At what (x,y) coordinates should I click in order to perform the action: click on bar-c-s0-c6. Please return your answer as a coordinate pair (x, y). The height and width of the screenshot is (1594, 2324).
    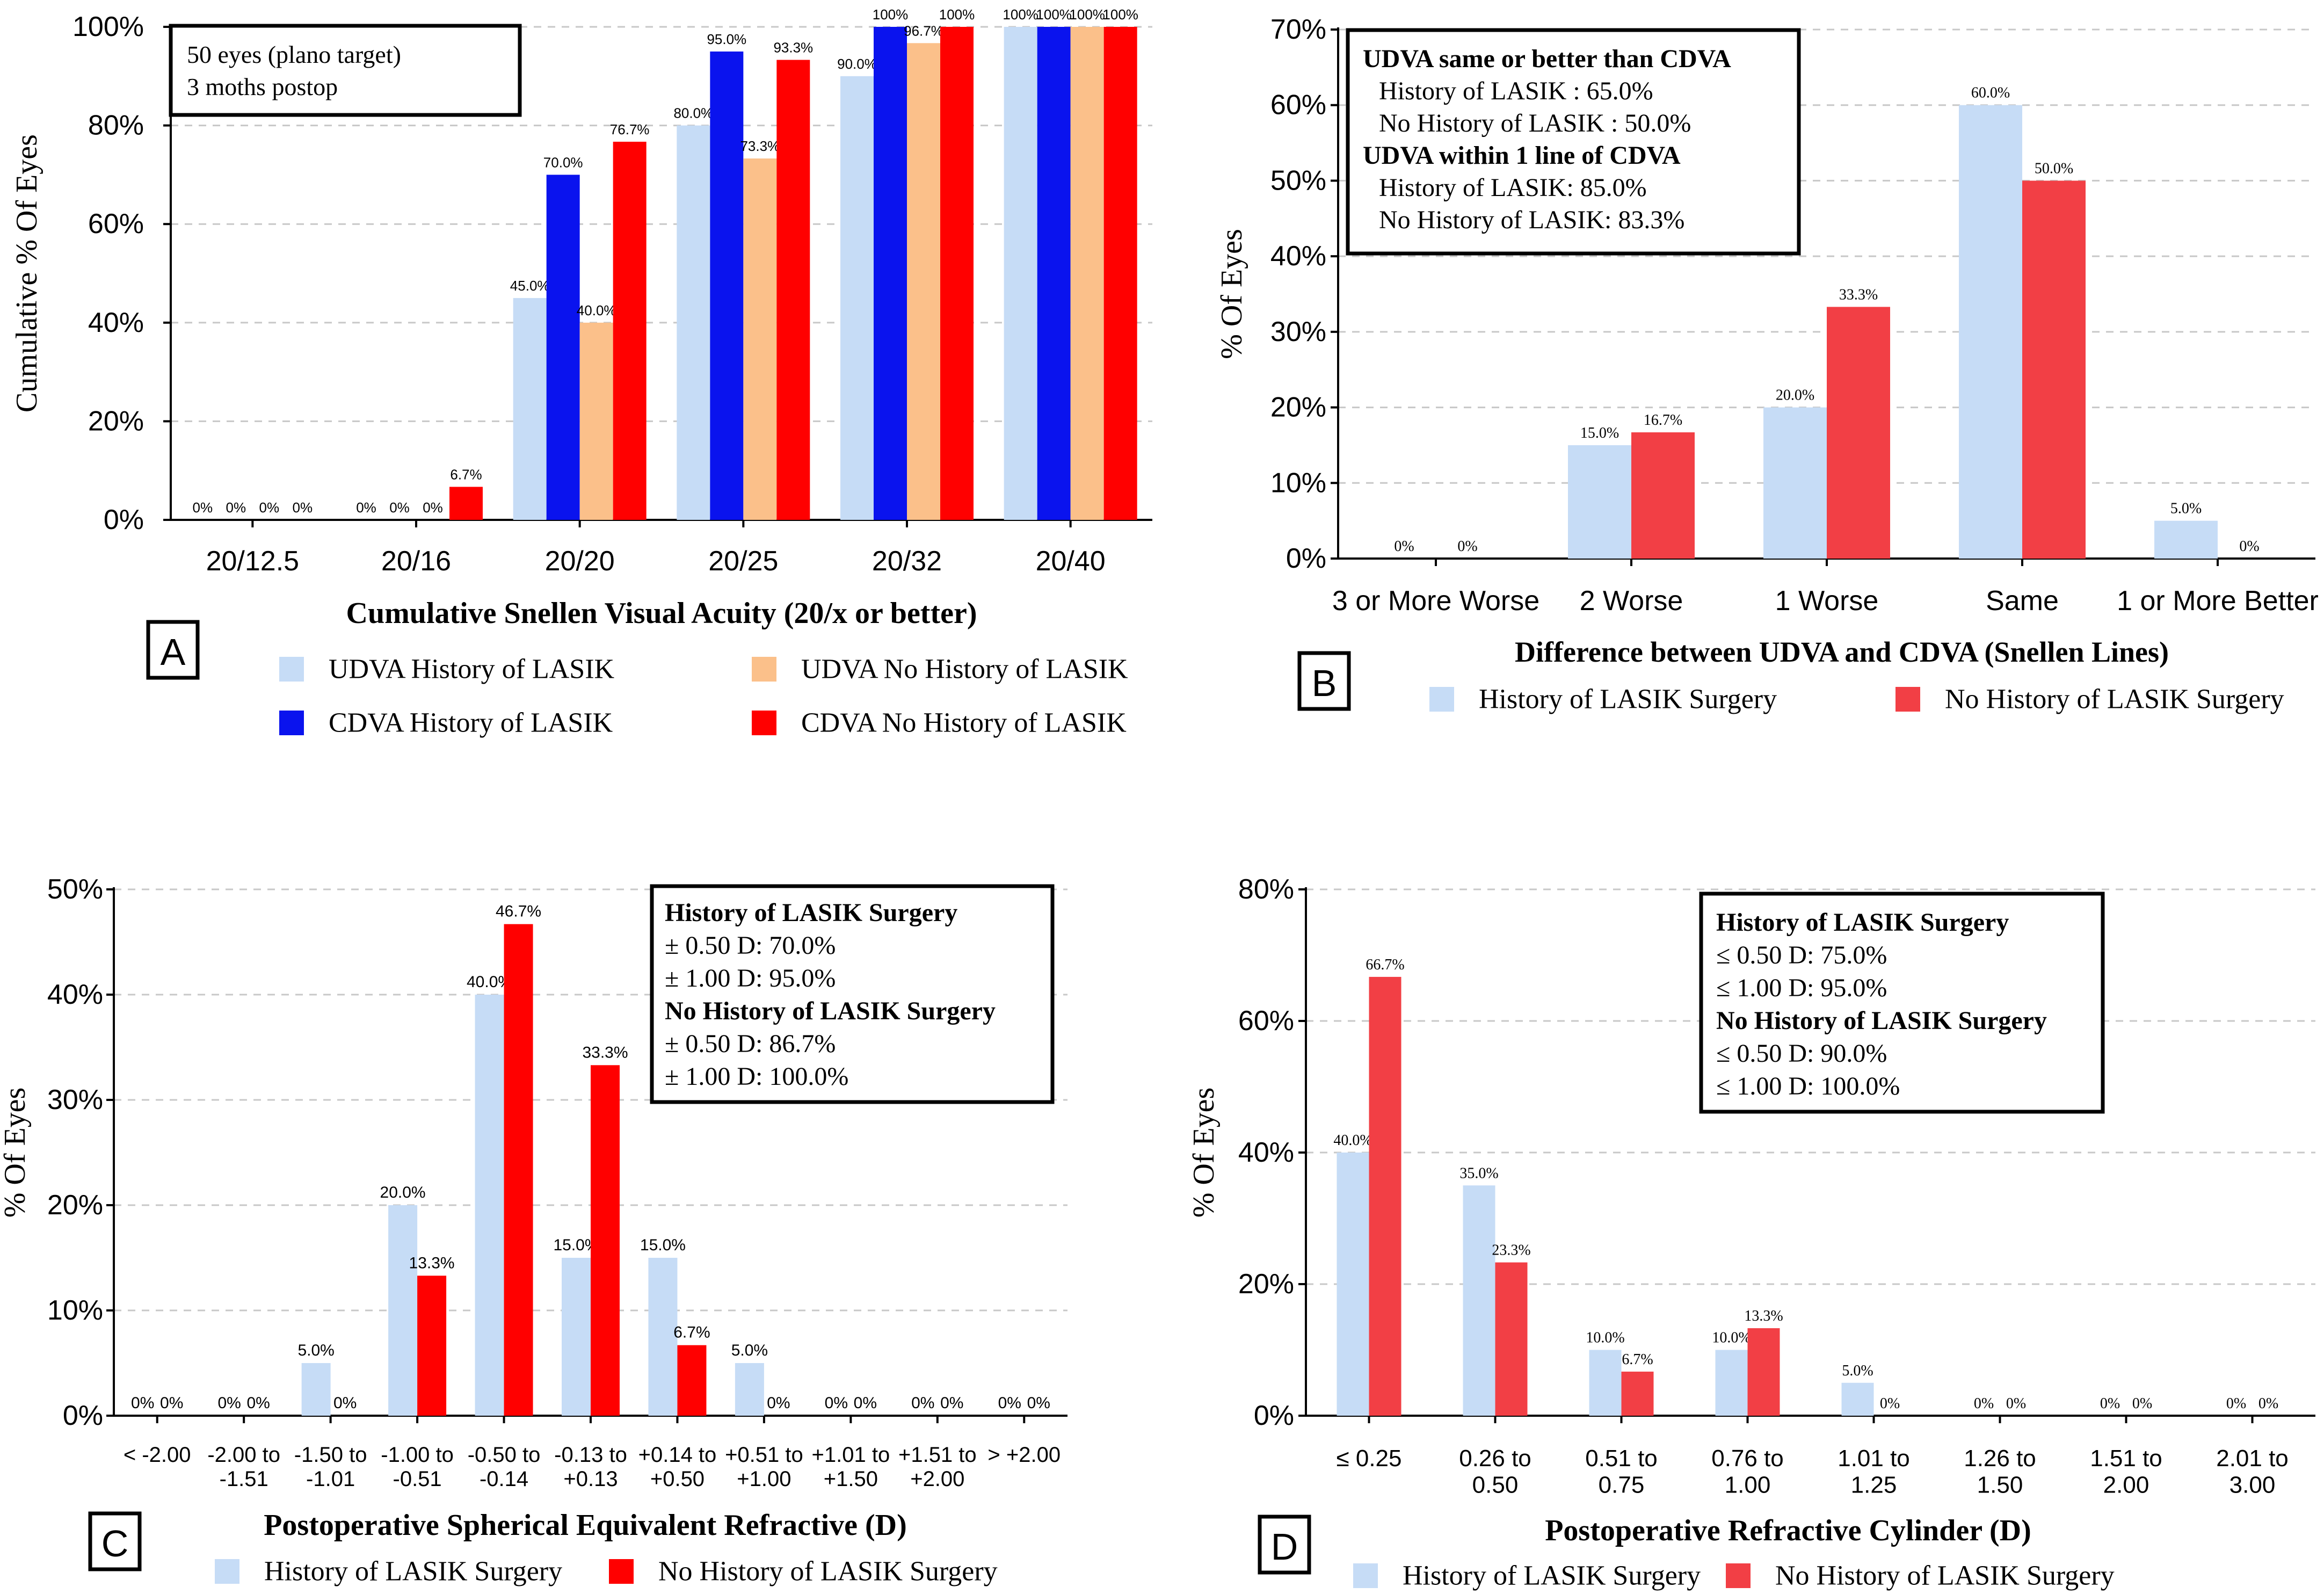
    Looking at the image, I should click on (663, 1337).